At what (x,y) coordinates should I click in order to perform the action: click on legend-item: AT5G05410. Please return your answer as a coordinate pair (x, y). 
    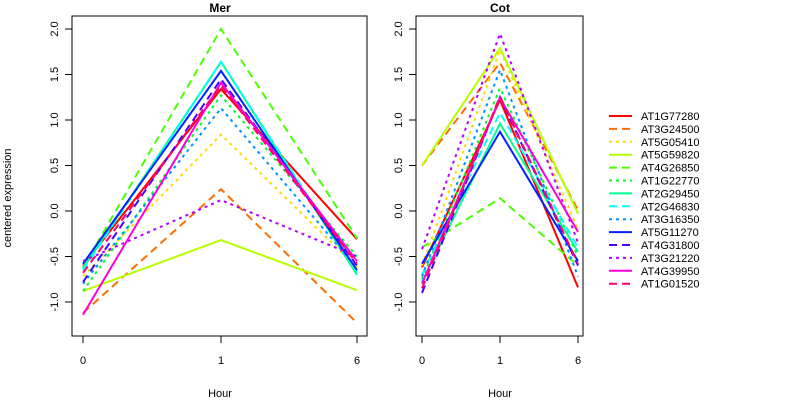
    Looking at the image, I should click on (654, 143).